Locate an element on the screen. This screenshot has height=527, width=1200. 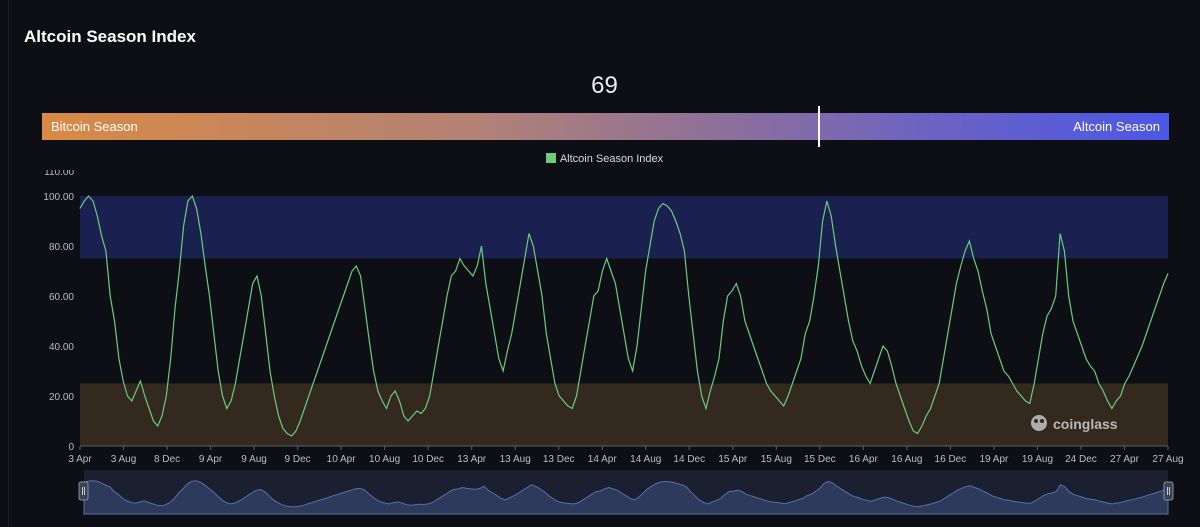
x-tick-label: 13 Aug is located at coordinates (515, 459).